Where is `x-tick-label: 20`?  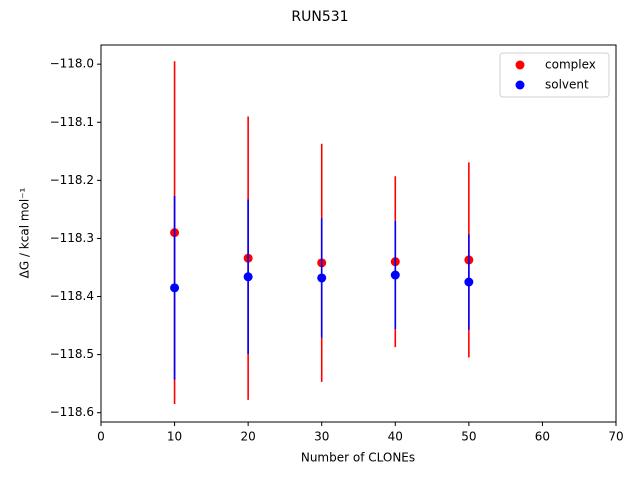
x-tick-label: 20 is located at coordinates (248, 437).